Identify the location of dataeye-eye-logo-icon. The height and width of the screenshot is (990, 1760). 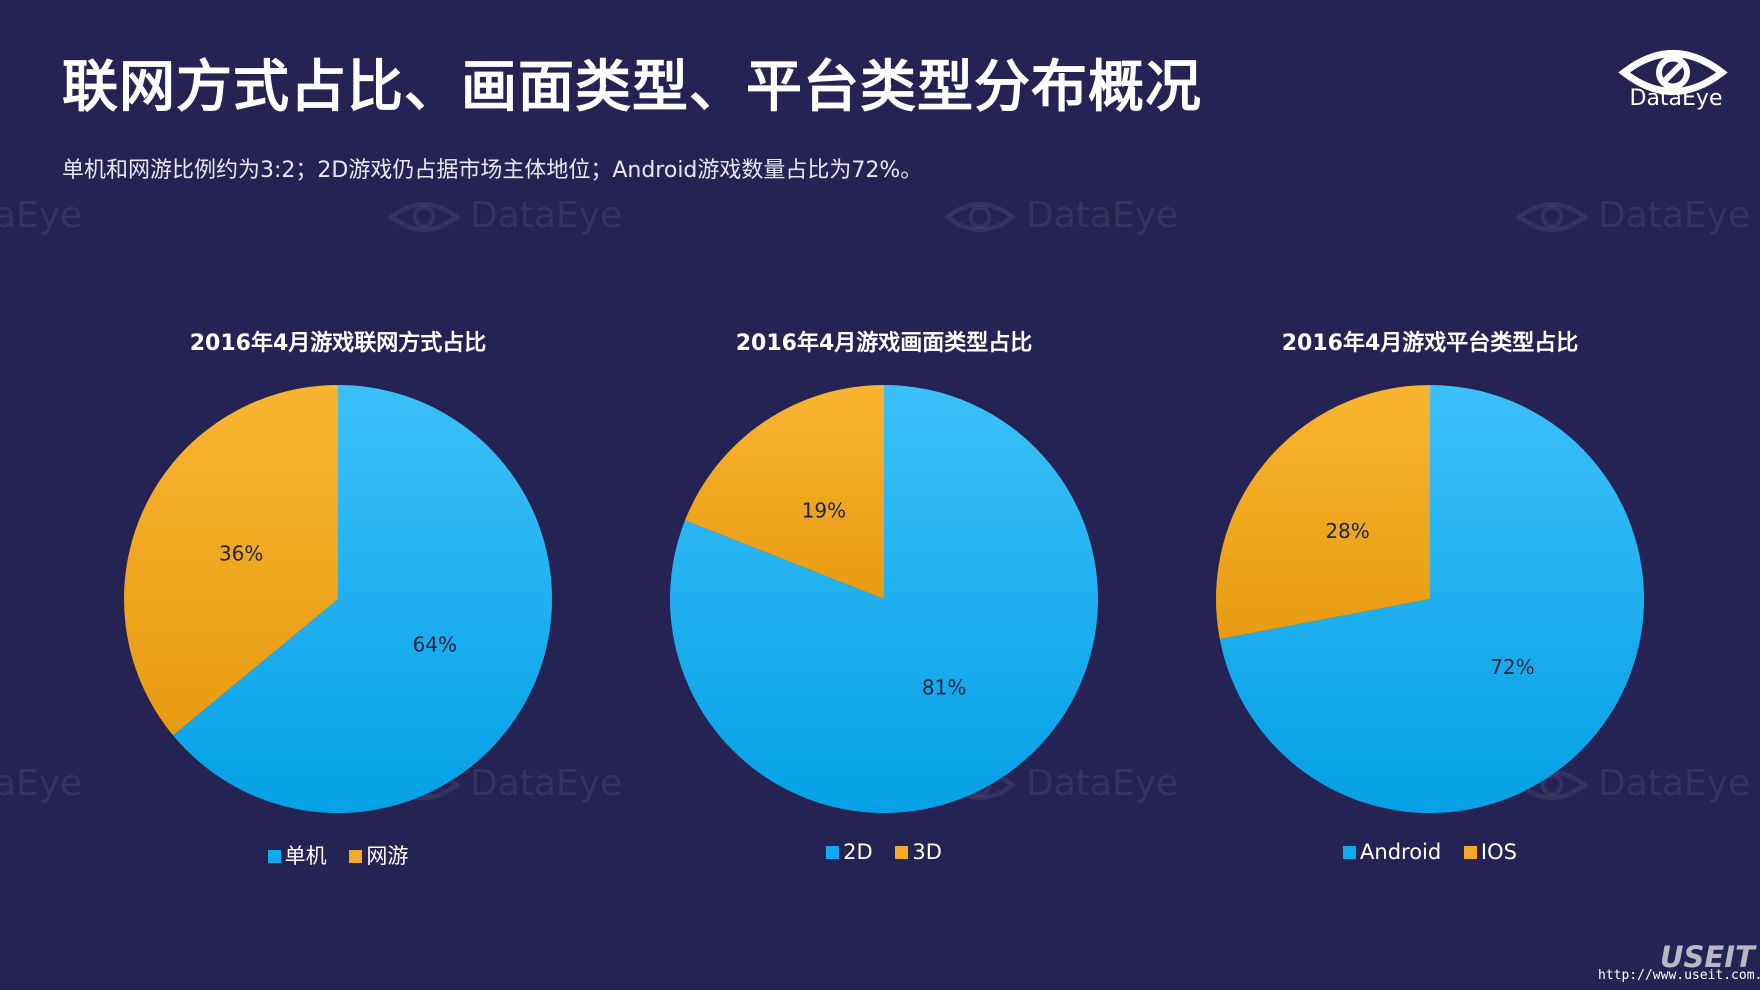
(1673, 72).